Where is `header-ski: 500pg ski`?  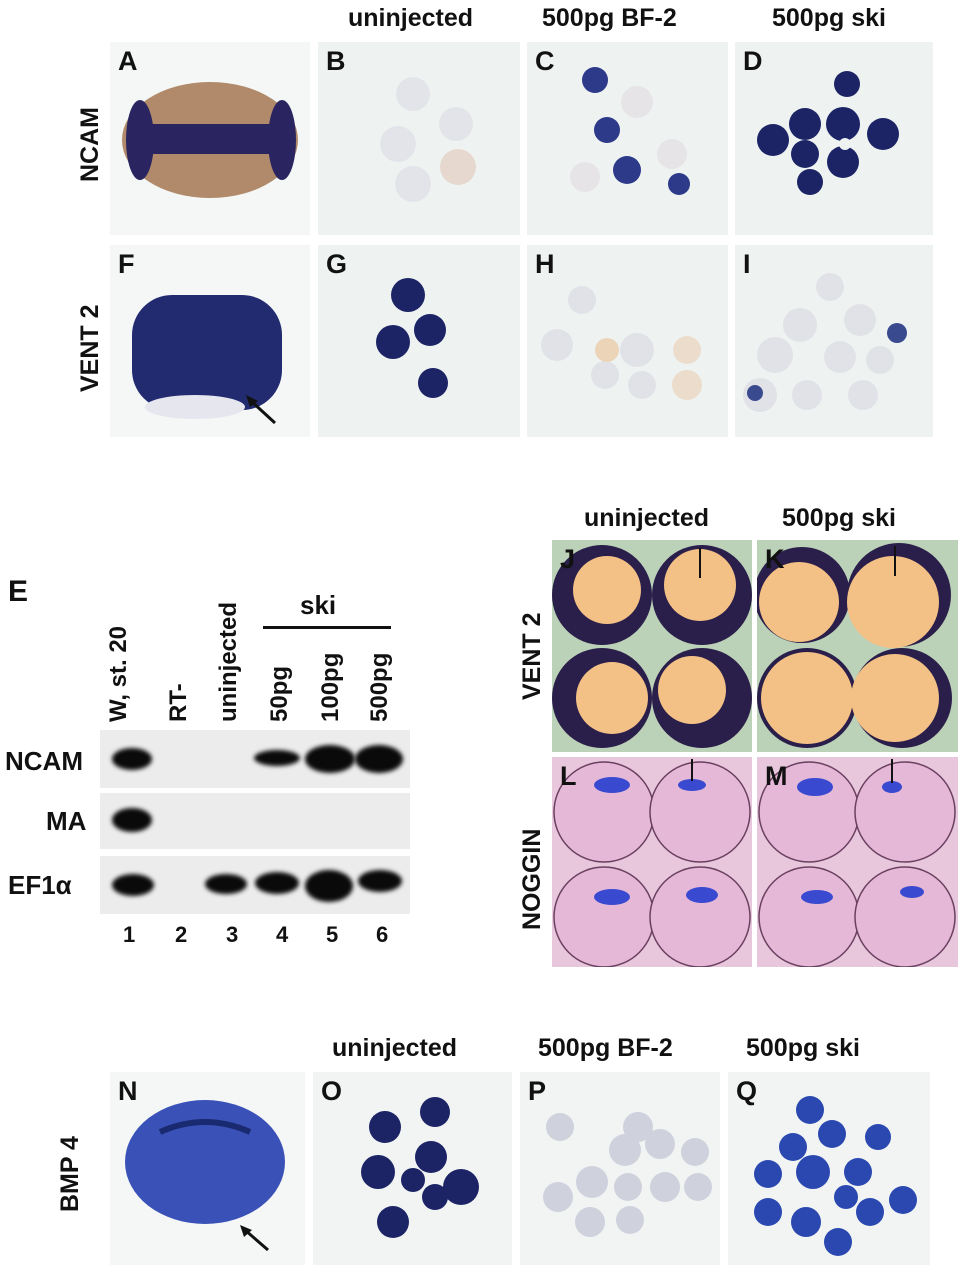
header-ski: 500pg ski is located at coordinates (829, 18).